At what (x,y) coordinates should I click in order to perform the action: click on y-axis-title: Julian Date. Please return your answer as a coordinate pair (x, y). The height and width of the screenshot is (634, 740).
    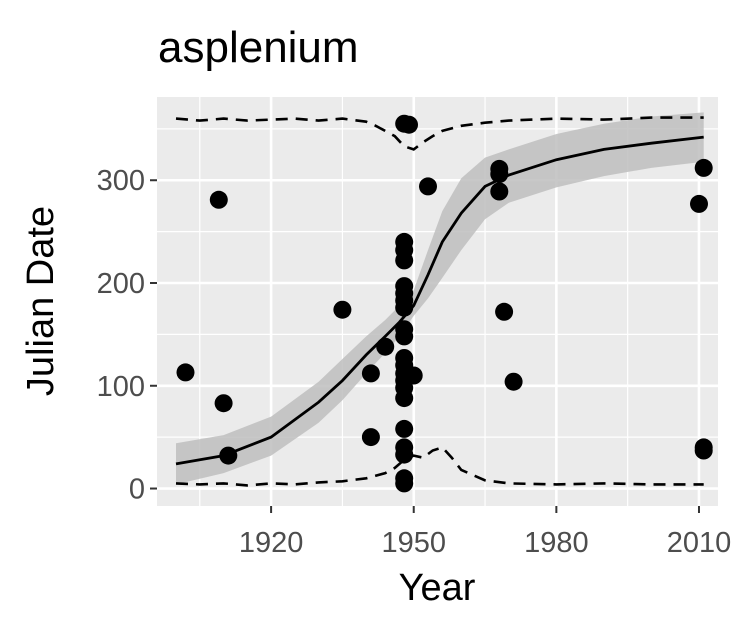
    Looking at the image, I should click on (41, 301).